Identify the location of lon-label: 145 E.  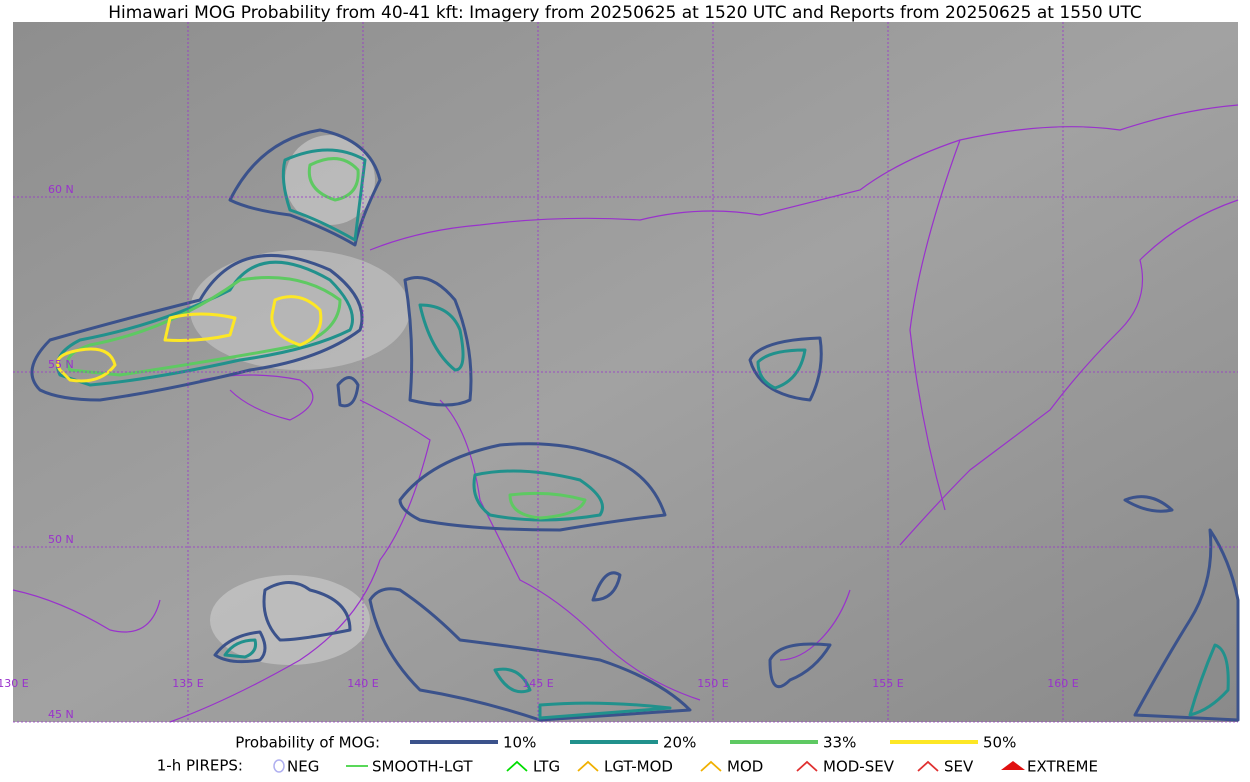
(537, 683).